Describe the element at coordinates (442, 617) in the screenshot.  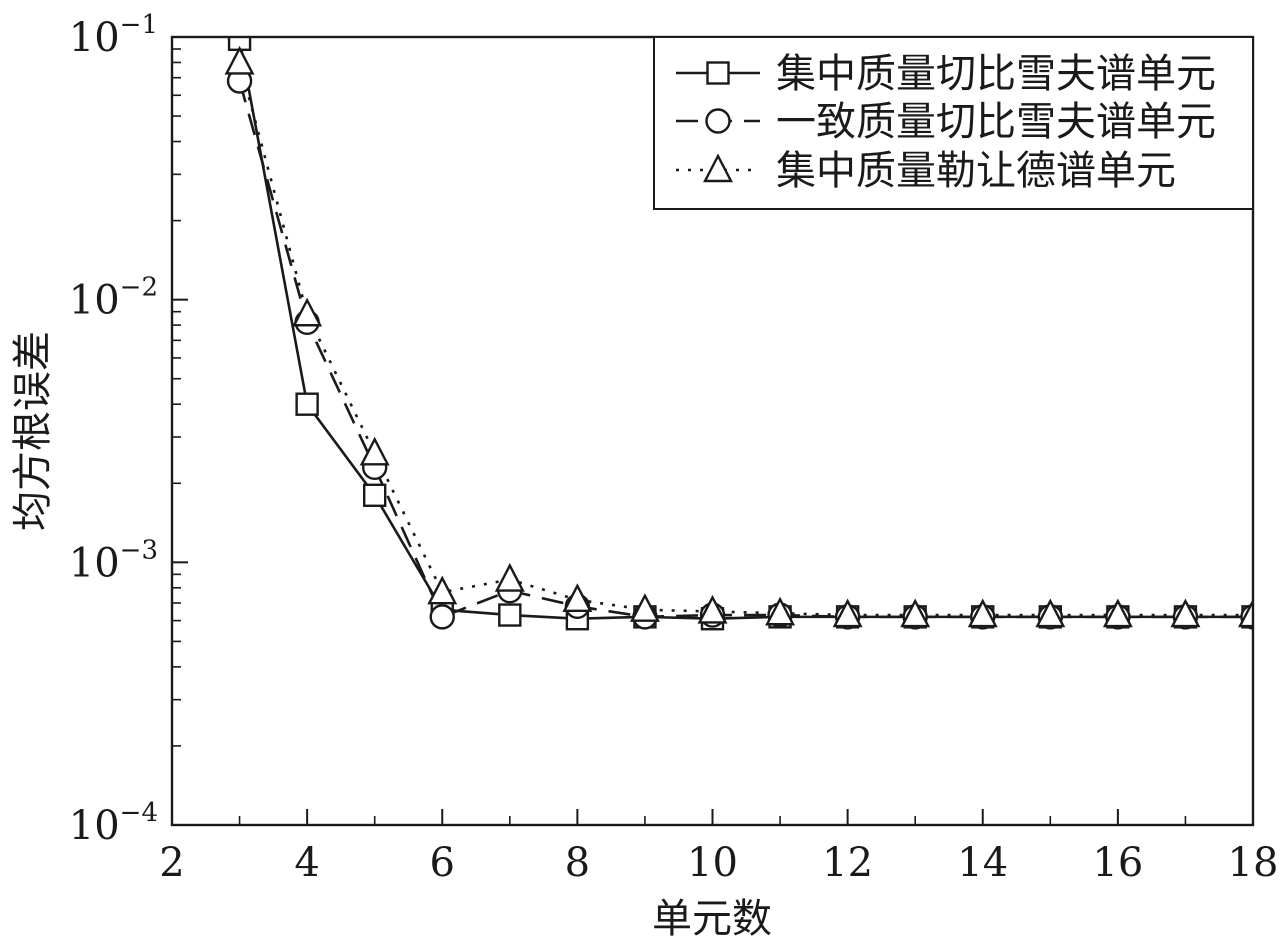
I see `data-point-circle` at that location.